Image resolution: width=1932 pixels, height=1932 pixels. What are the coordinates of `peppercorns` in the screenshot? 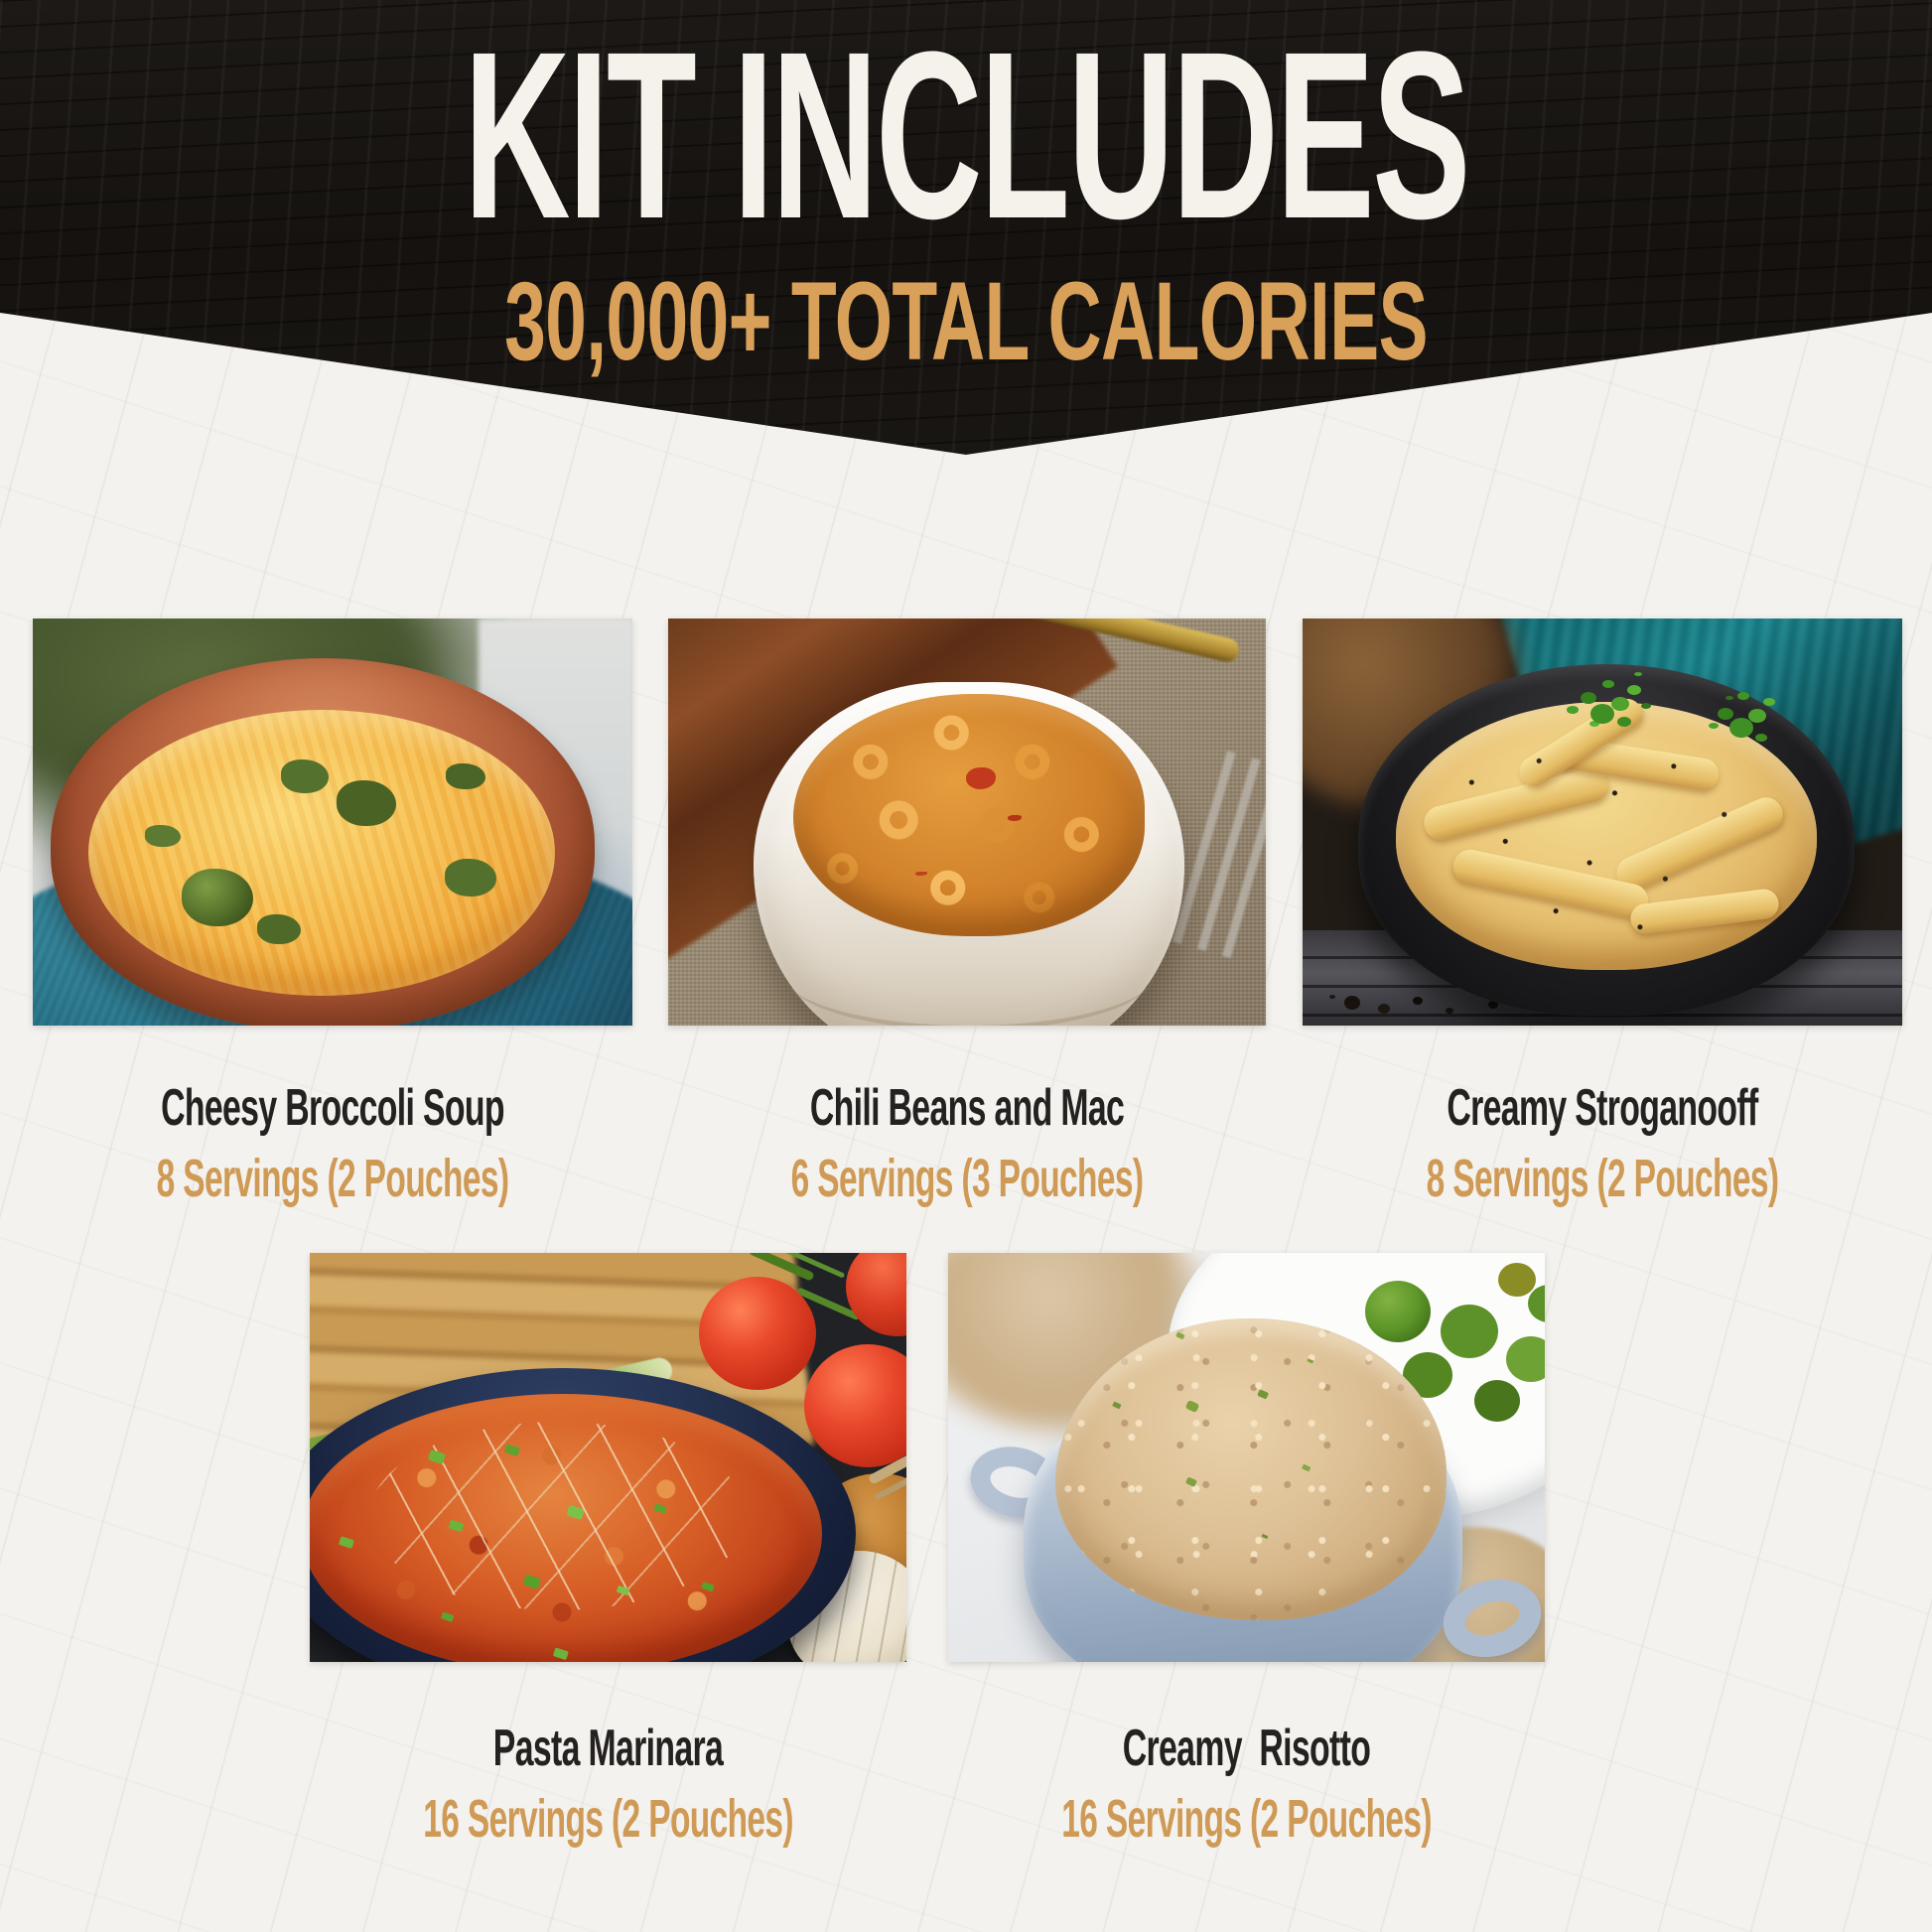 It's located at (1352, 1003).